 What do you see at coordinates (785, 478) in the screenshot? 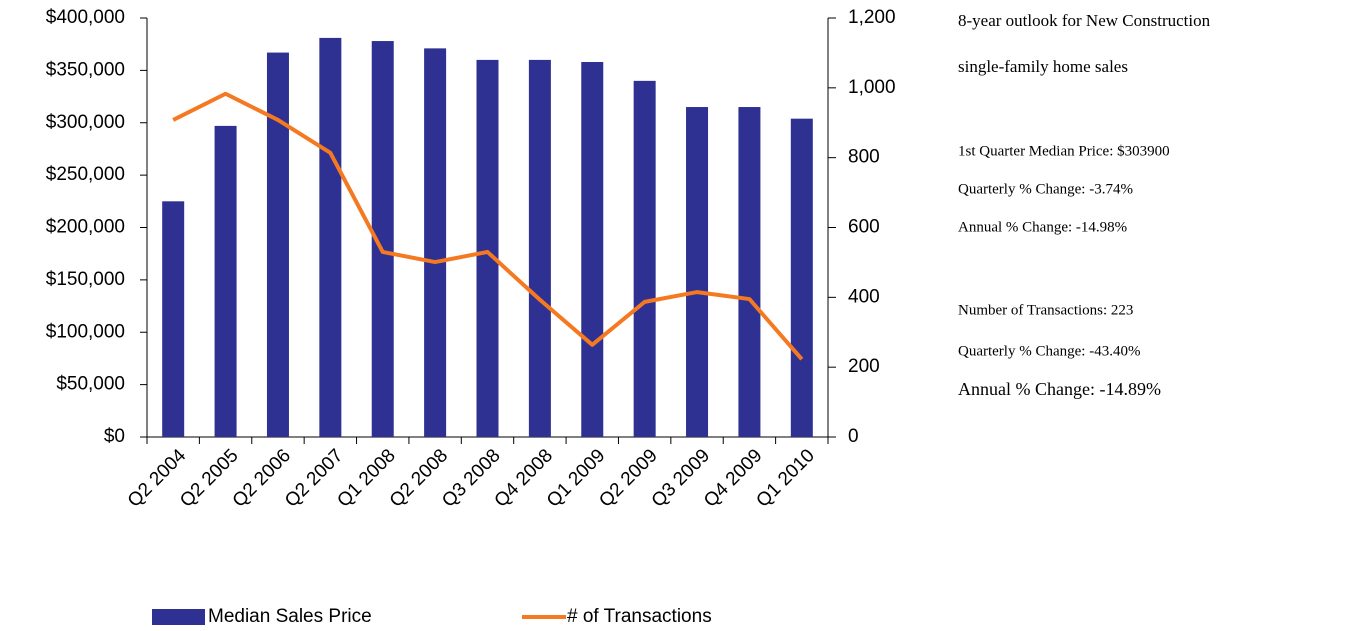
I see `x-tick-label: Q1 2010` at bounding box center [785, 478].